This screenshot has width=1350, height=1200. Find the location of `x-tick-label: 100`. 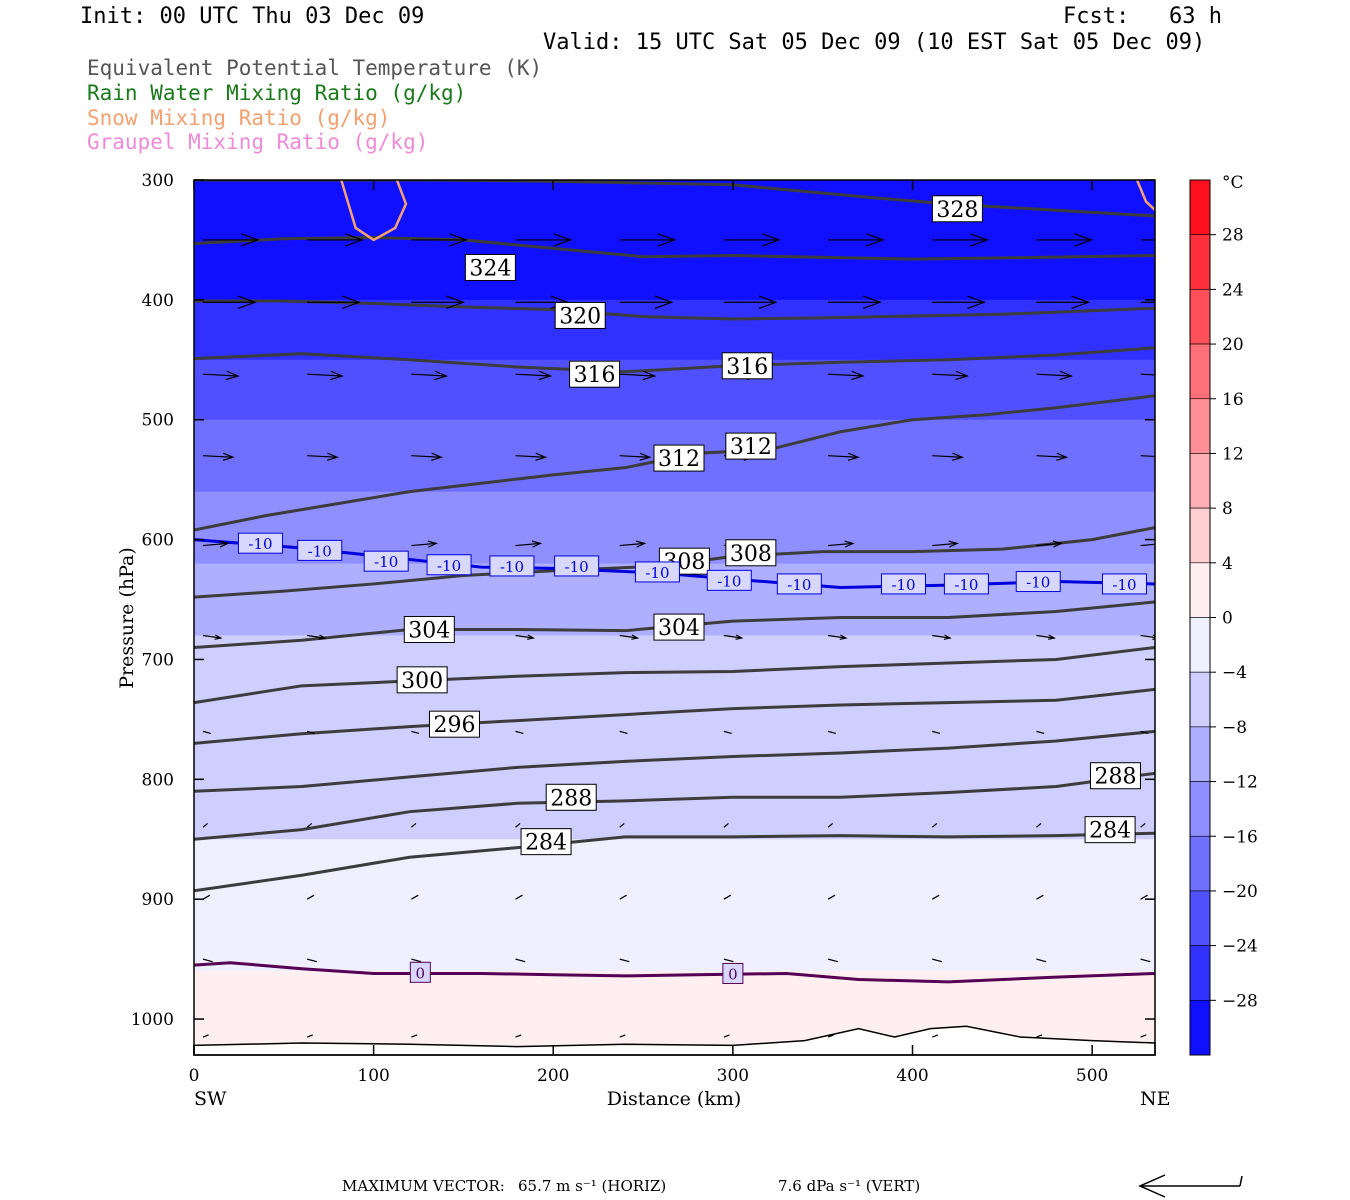

x-tick-label: 100 is located at coordinates (373, 1076).